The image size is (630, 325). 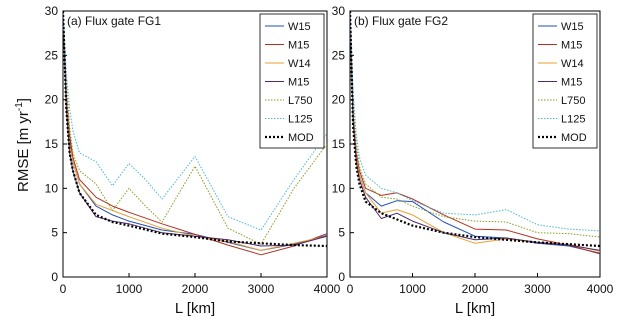 What do you see at coordinates (19, 106) in the screenshot?
I see `y-axis-title-sup: -1` at bounding box center [19, 106].